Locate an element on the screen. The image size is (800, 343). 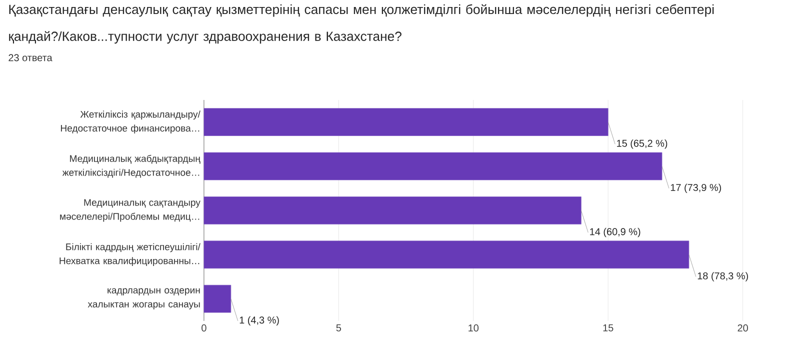
data-label: 15 (65,2 %) is located at coordinates (642, 144).